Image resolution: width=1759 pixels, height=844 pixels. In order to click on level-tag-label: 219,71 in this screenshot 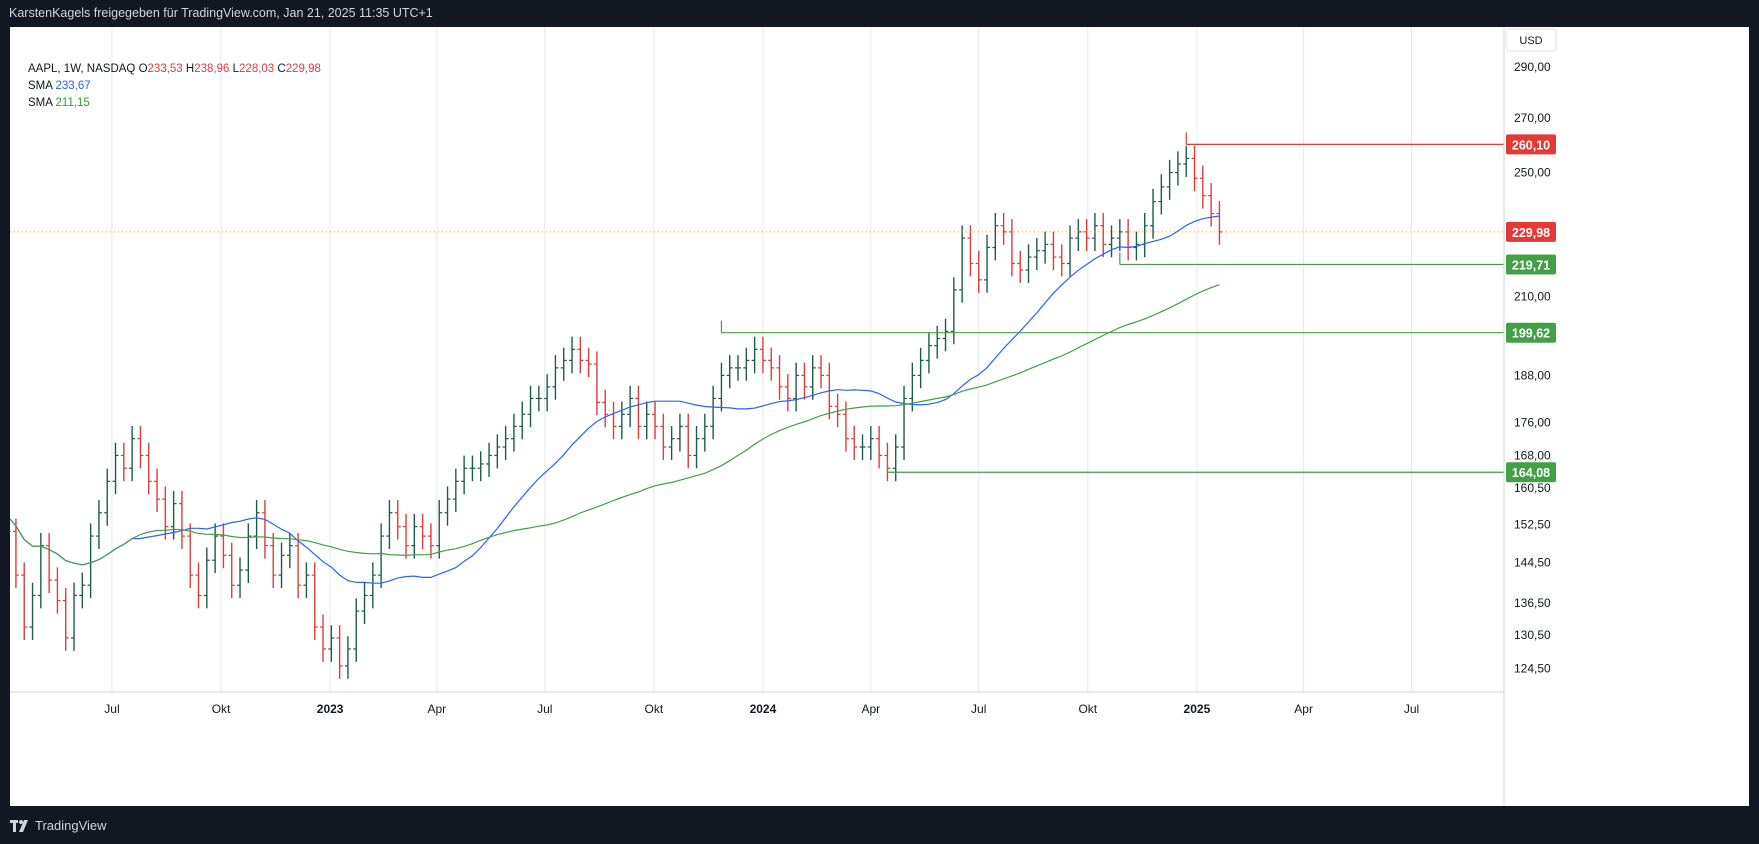, I will do `click(1531, 265)`.